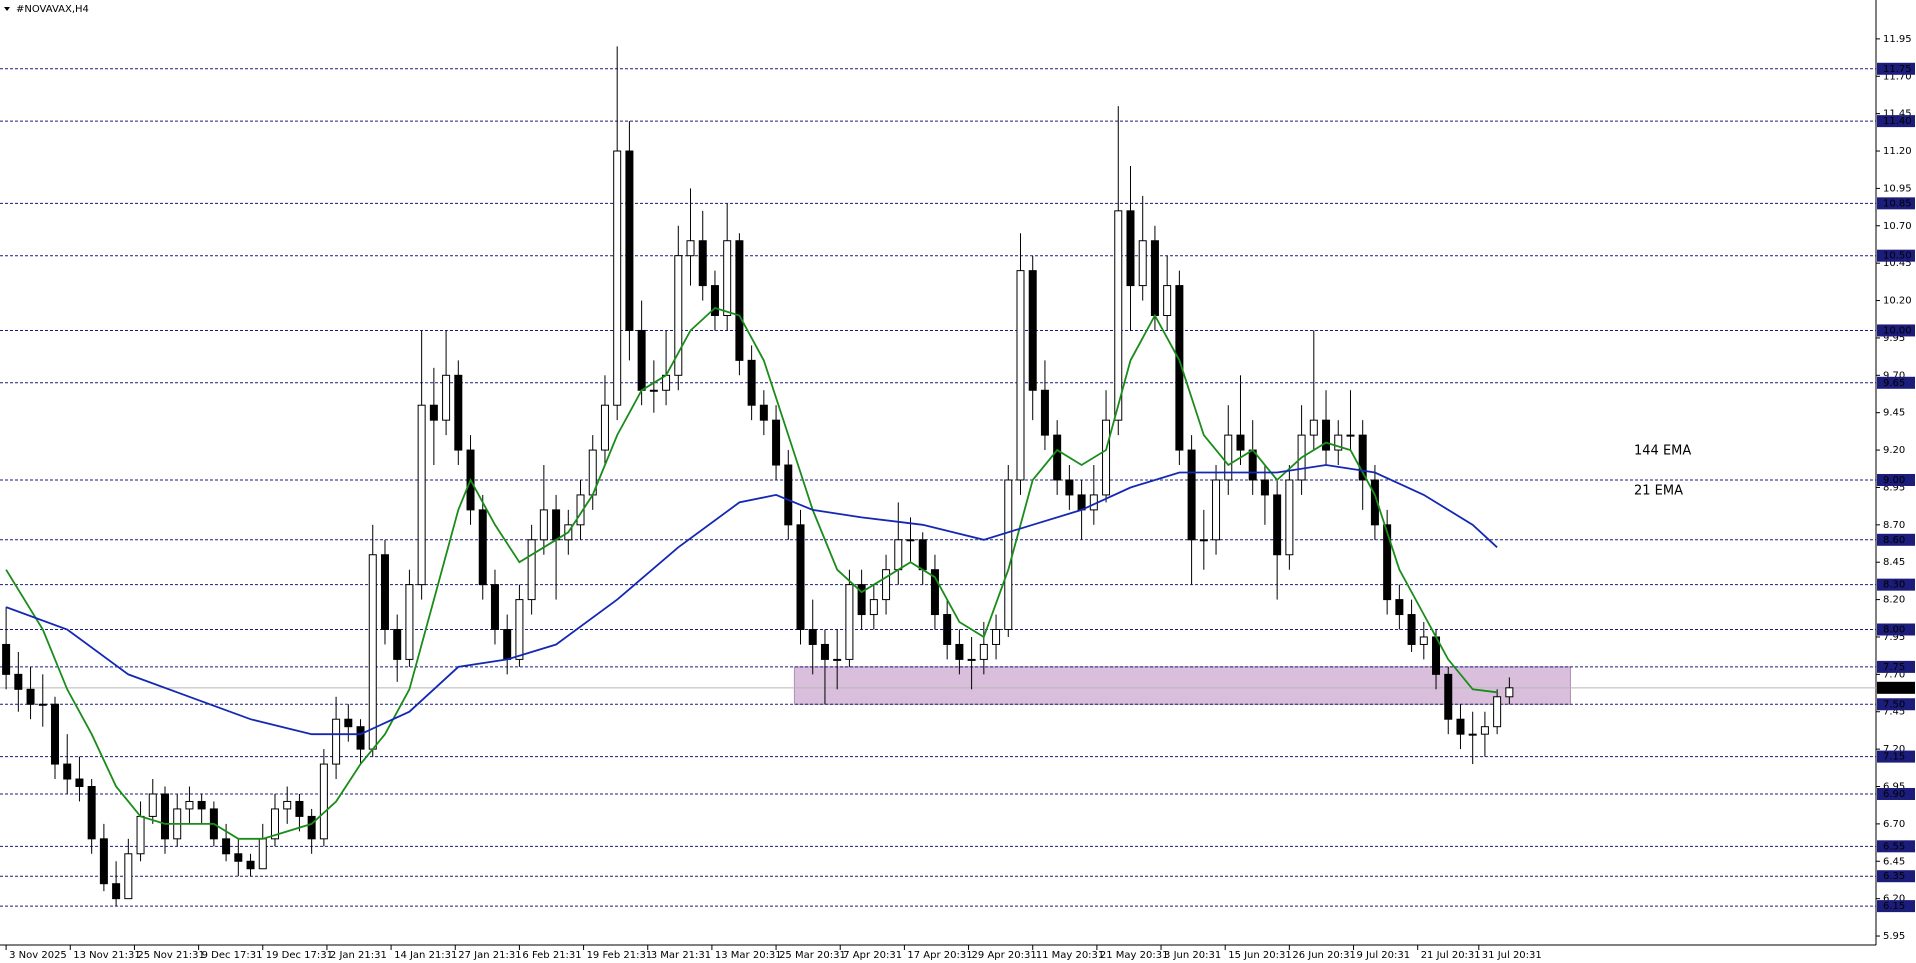 The image size is (1916, 963). Describe the element at coordinates (1894, 338) in the screenshot. I see `y-tick-label: 9.95` at that location.